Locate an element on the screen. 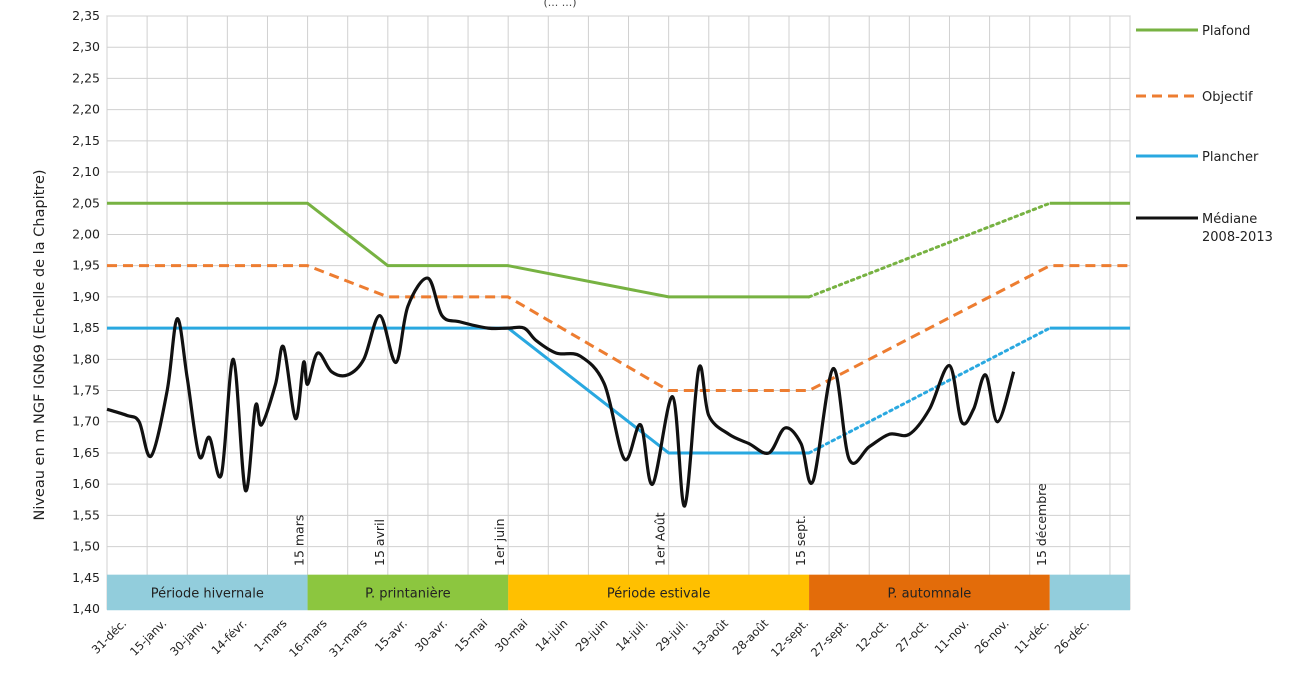 The width and height of the screenshot is (1295, 681). x-tick-label: 26-déc. is located at coordinates (1072, 636).